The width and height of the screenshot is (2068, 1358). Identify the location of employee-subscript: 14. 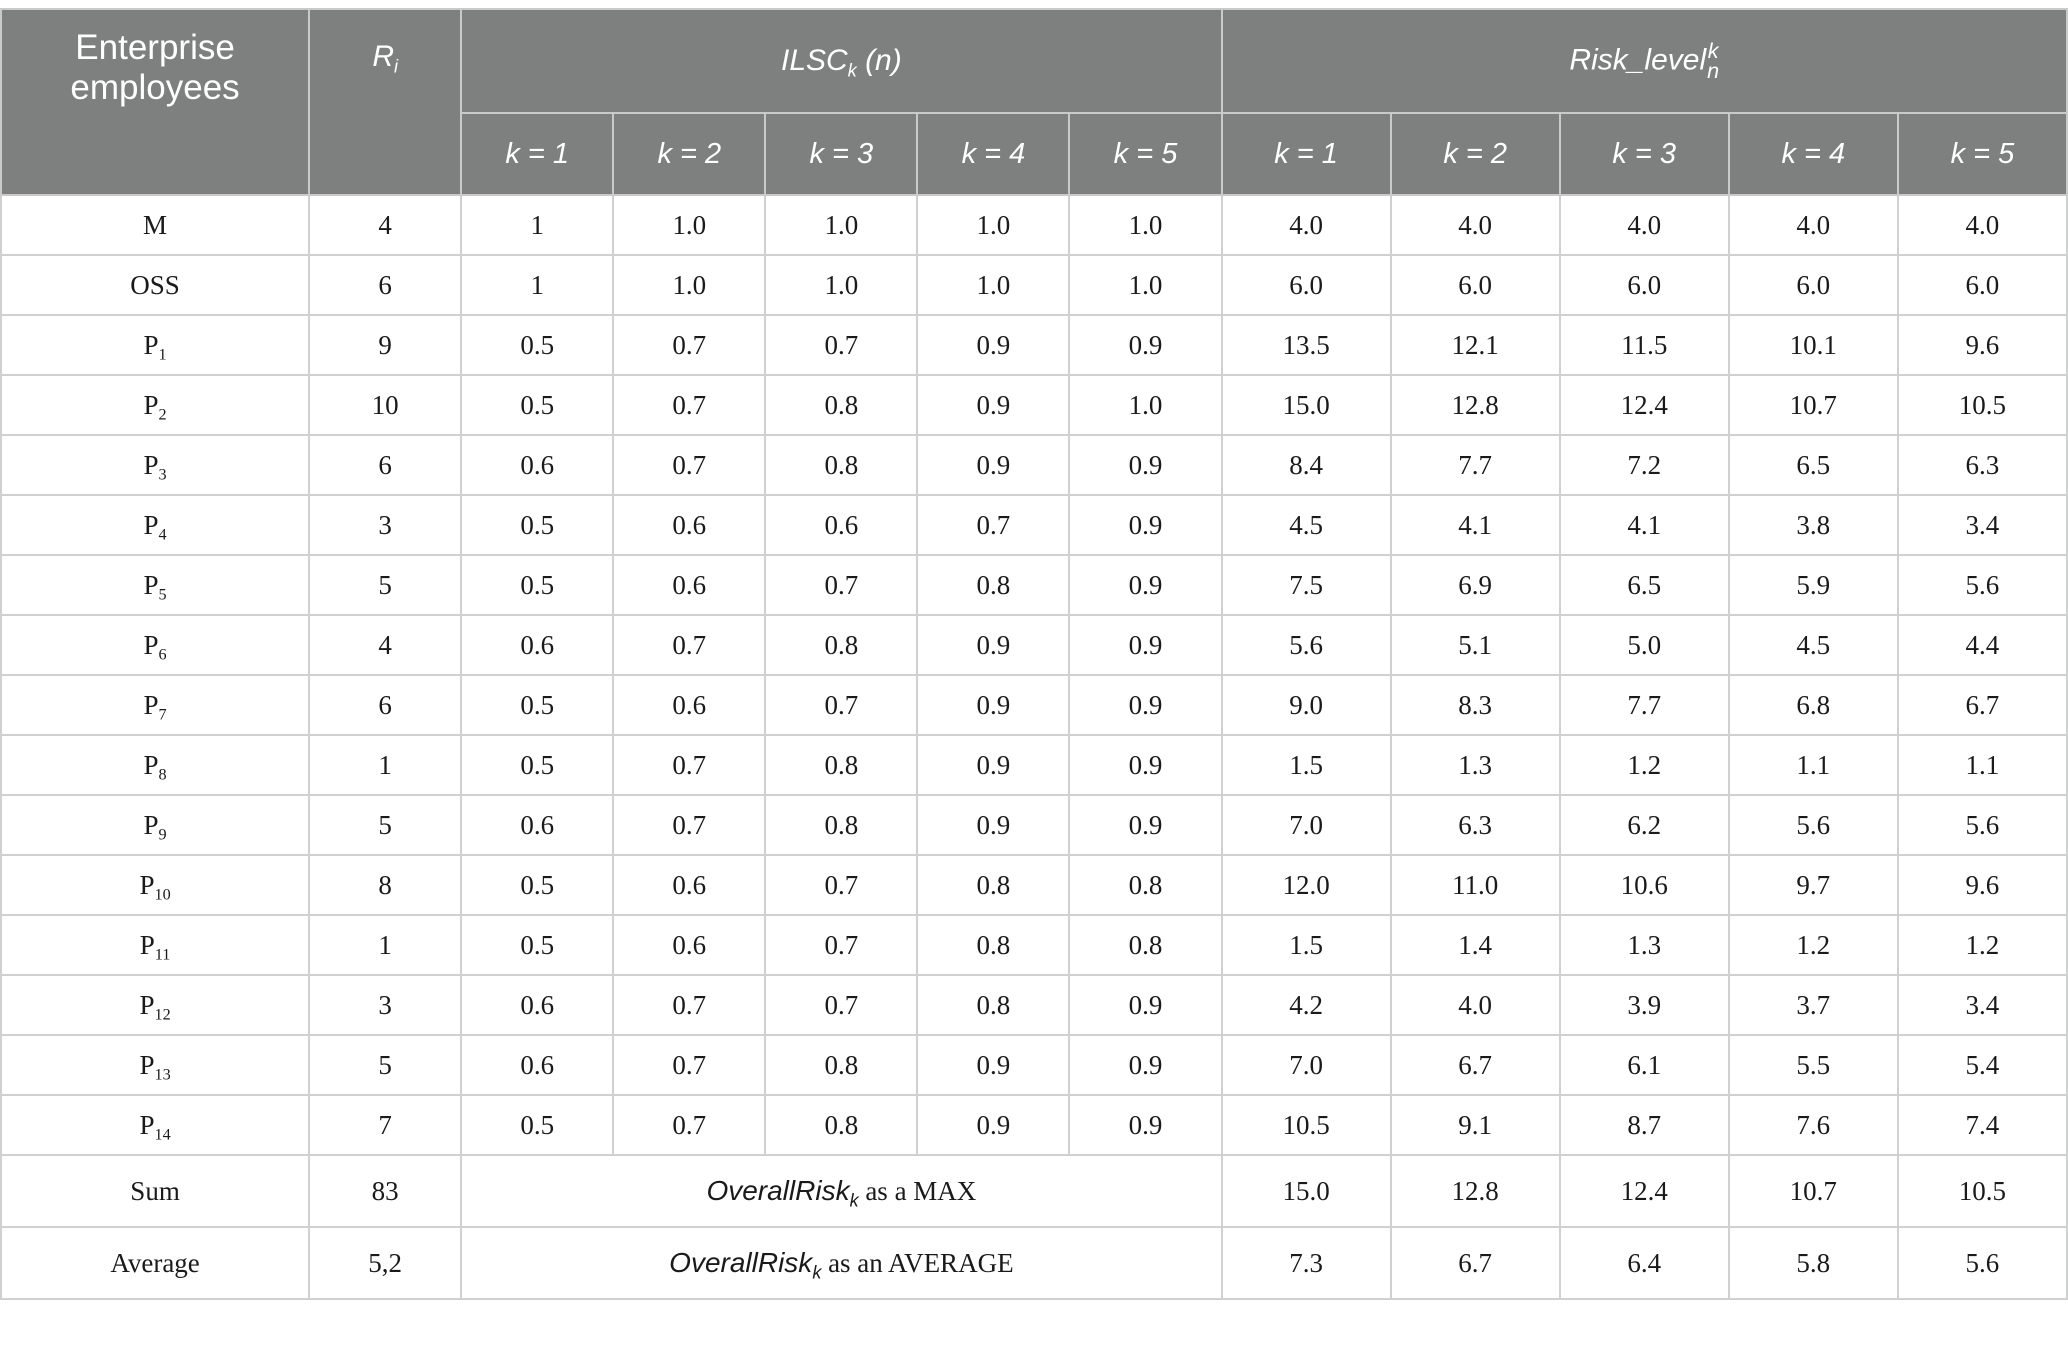
(162, 1134).